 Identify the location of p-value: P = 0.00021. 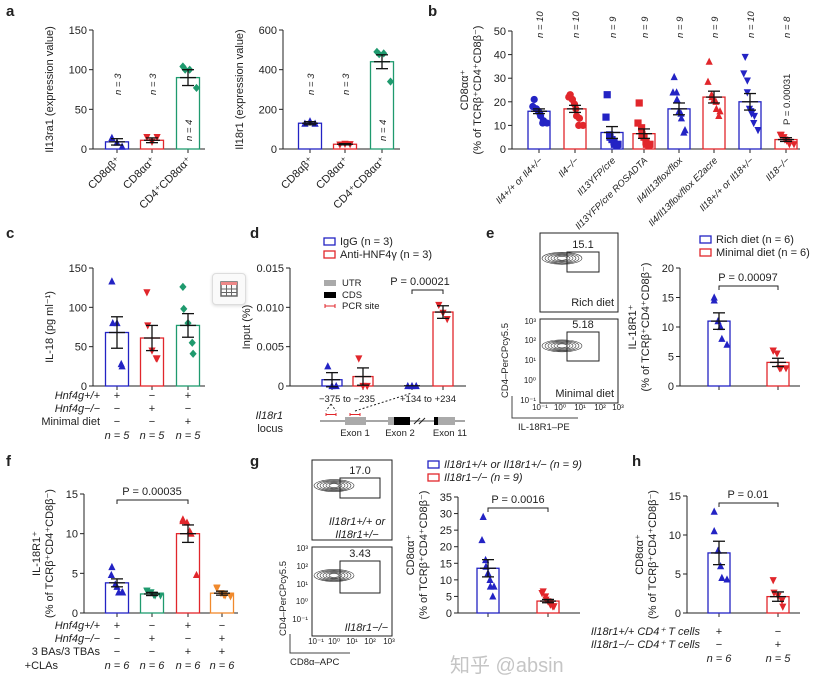
(419, 282).